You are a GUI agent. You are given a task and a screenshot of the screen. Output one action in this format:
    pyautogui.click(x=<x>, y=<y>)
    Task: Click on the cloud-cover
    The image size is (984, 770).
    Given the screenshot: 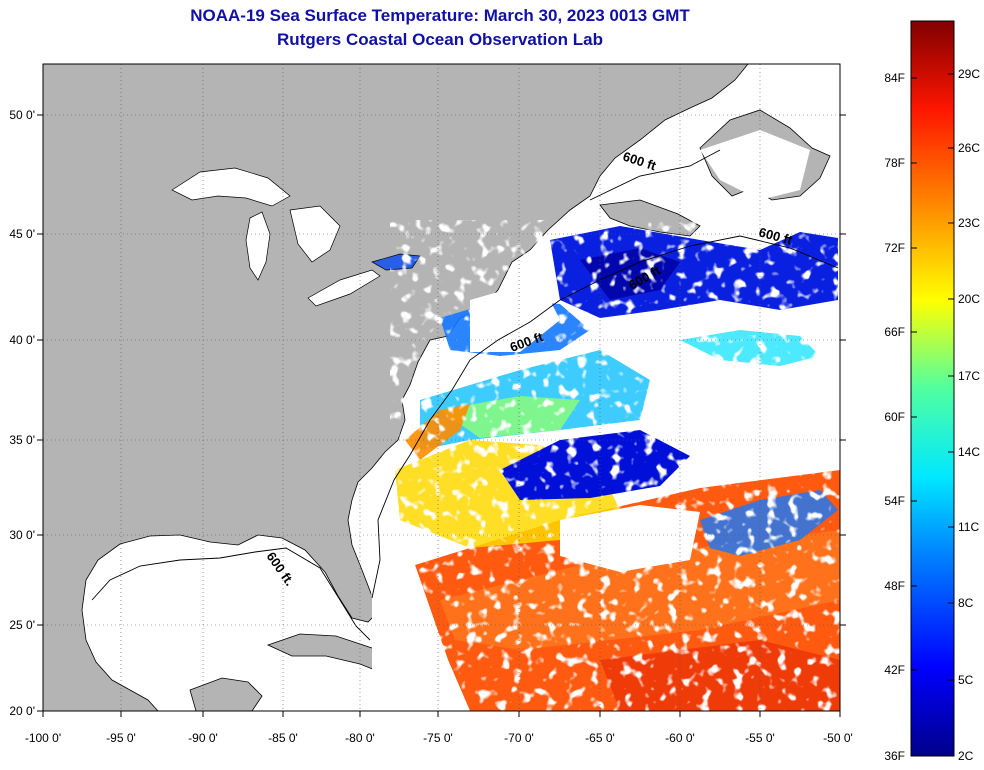 What is the action you would take?
    pyautogui.click(x=515, y=316)
    